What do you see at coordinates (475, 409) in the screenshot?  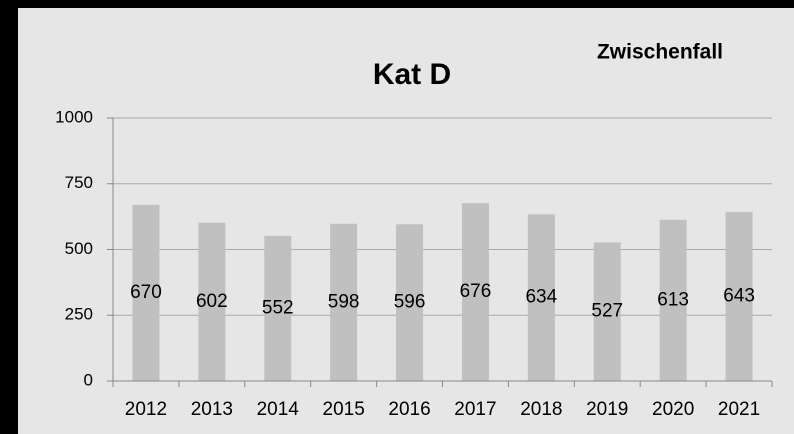 I see `x-tick-label: 2017` at bounding box center [475, 409].